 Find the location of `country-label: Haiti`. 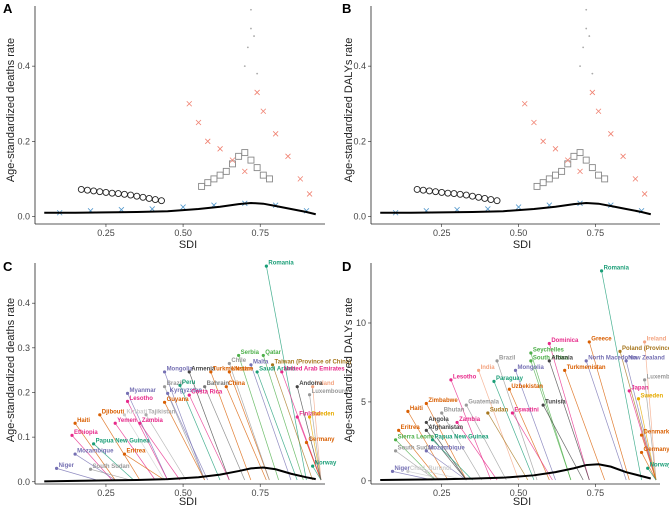

country-label: Haiti is located at coordinates (83, 421).